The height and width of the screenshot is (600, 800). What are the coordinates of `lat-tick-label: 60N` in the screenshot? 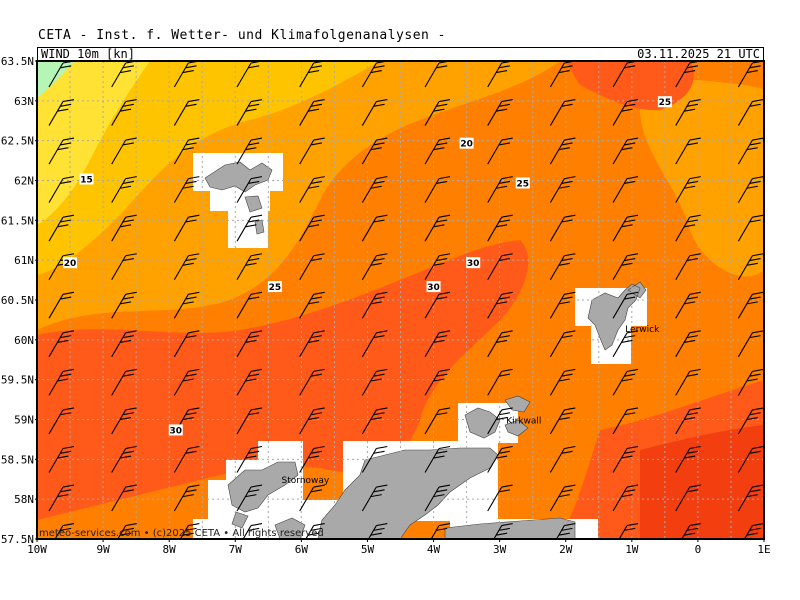 It's located at (24, 340).